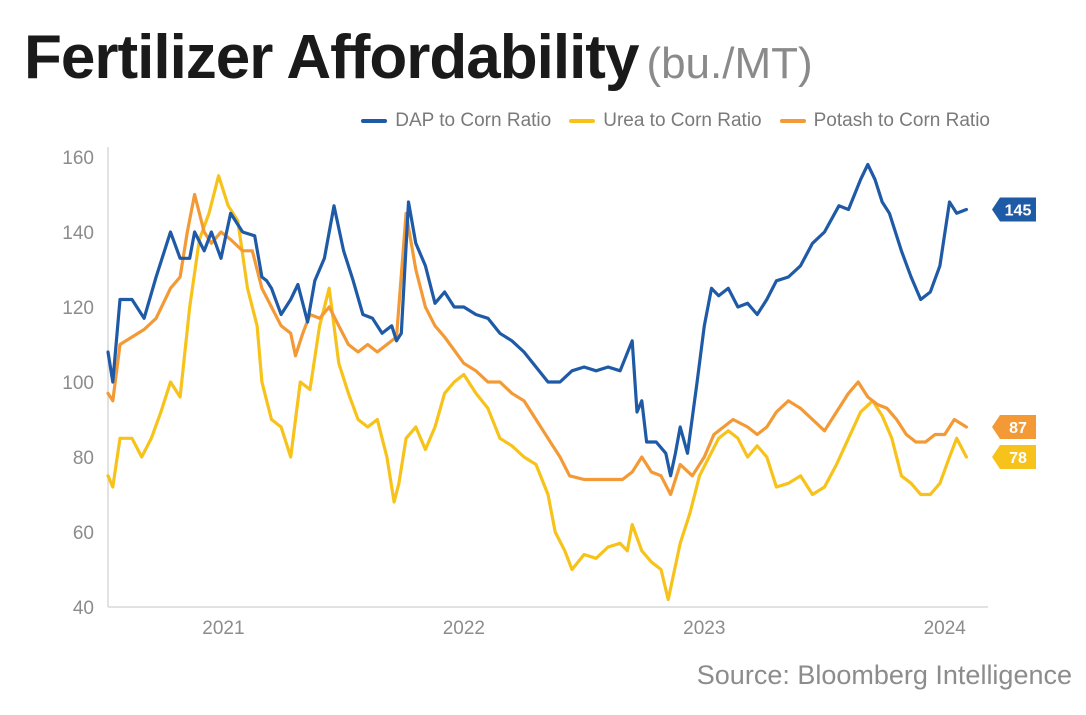  Describe the element at coordinates (464, 628) in the screenshot. I see `x-tick-label: 2022` at that location.